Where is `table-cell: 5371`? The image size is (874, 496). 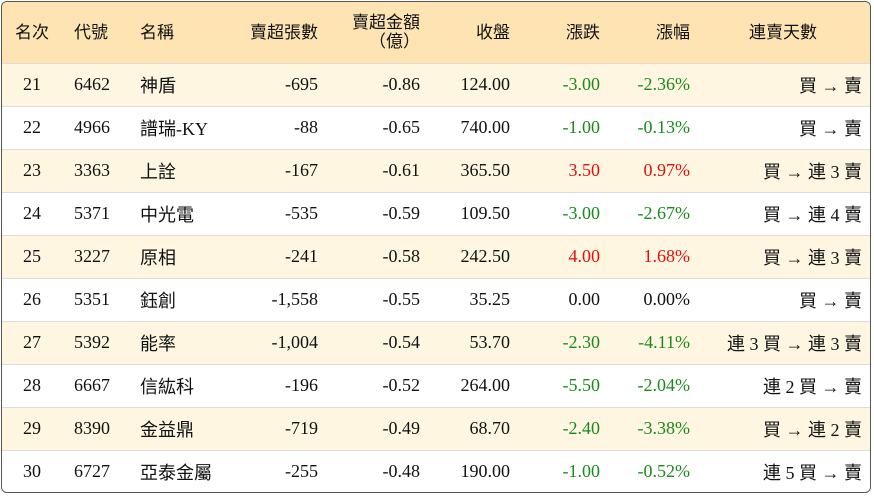 table-cell: 5371 is located at coordinates (92, 213).